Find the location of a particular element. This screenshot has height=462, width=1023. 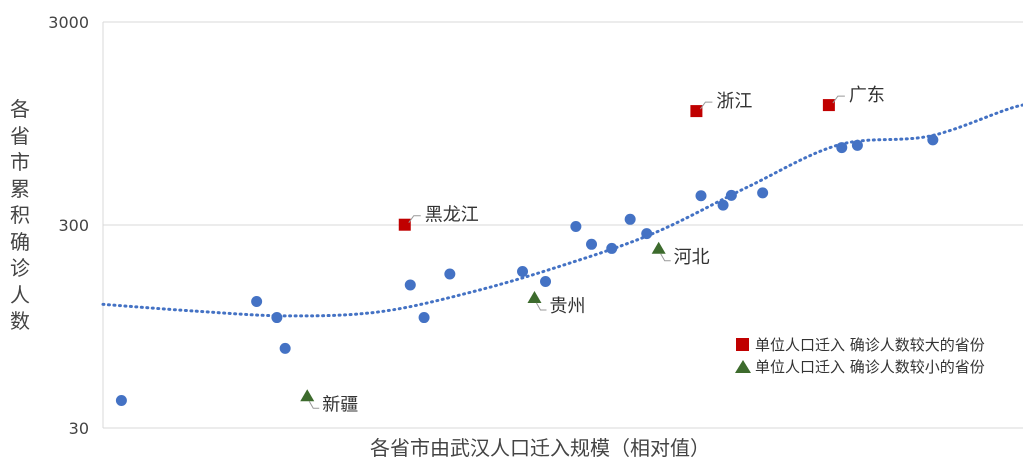

low-point-label: 河北 is located at coordinates (692, 257).